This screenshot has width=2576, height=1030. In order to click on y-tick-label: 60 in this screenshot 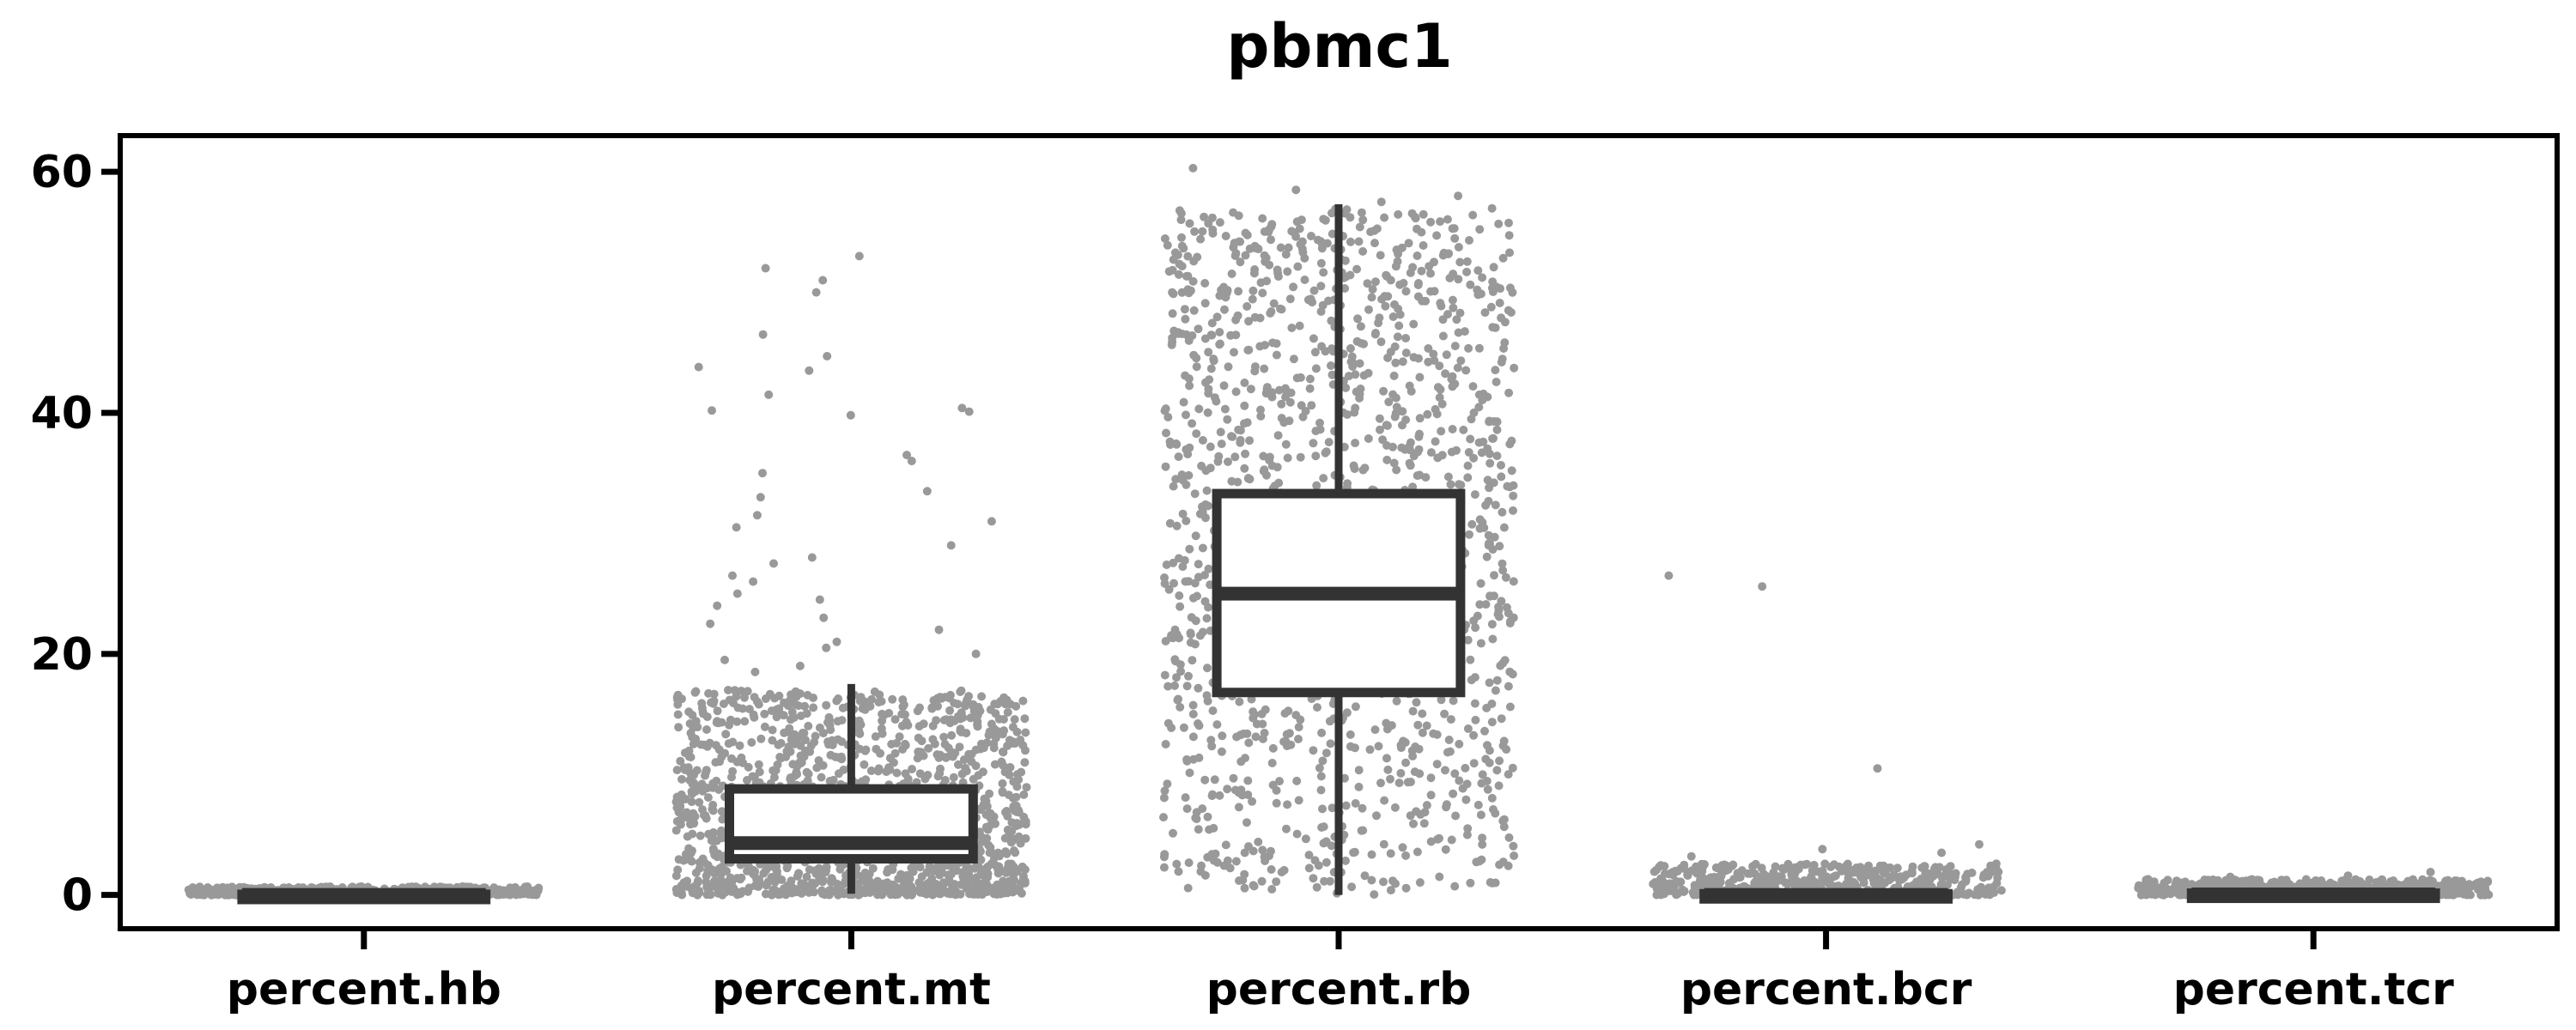, I will do `click(62, 172)`.